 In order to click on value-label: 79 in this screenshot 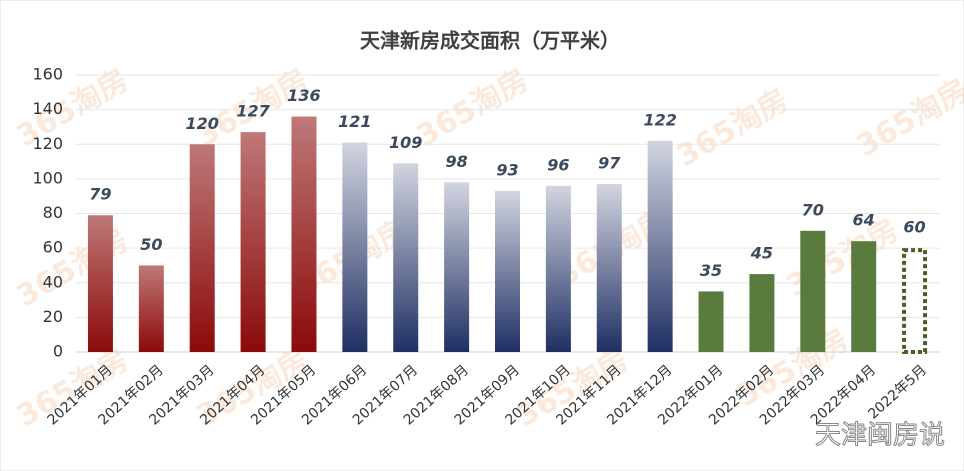, I will do `click(100, 194)`.